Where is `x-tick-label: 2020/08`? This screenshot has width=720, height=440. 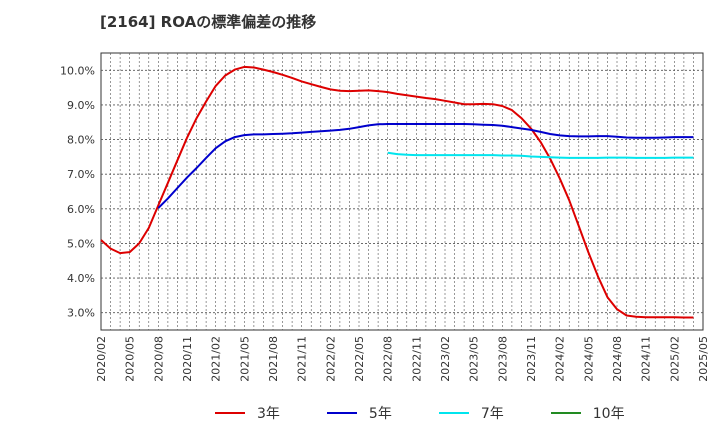
x-tick-label: 2020/08 is located at coordinates (158, 359).